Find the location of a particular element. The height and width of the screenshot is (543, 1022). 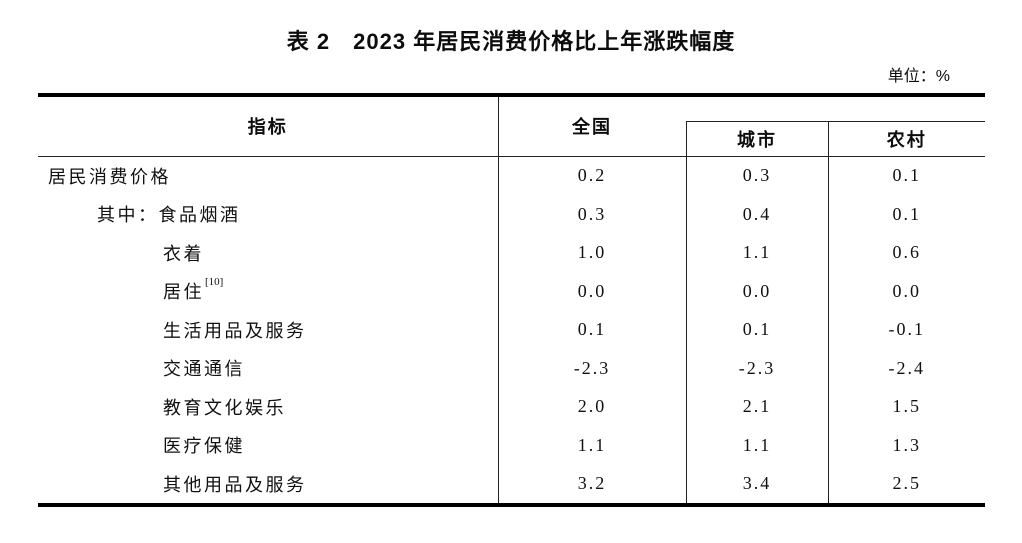

indicator-label: 其他用品及服务 is located at coordinates (235, 484).